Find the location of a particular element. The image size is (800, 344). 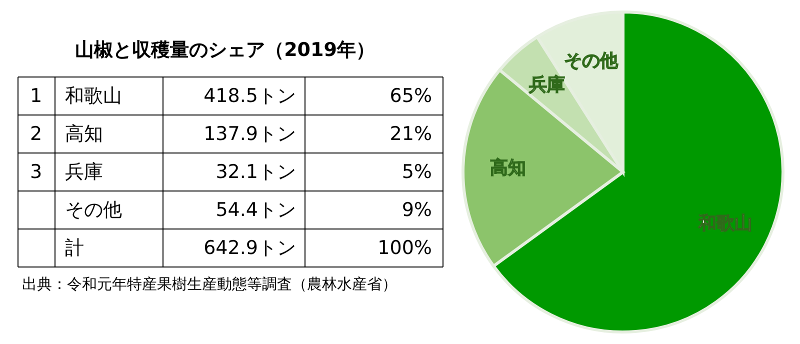

text: 137.9トン is located at coordinates (250, 134).